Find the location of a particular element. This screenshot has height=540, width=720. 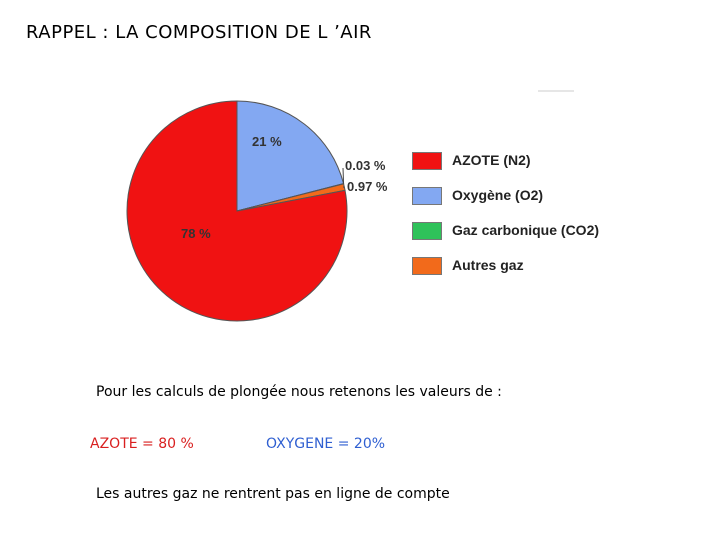

legend-item: AZOTE (N2) is located at coordinates (515, 165).